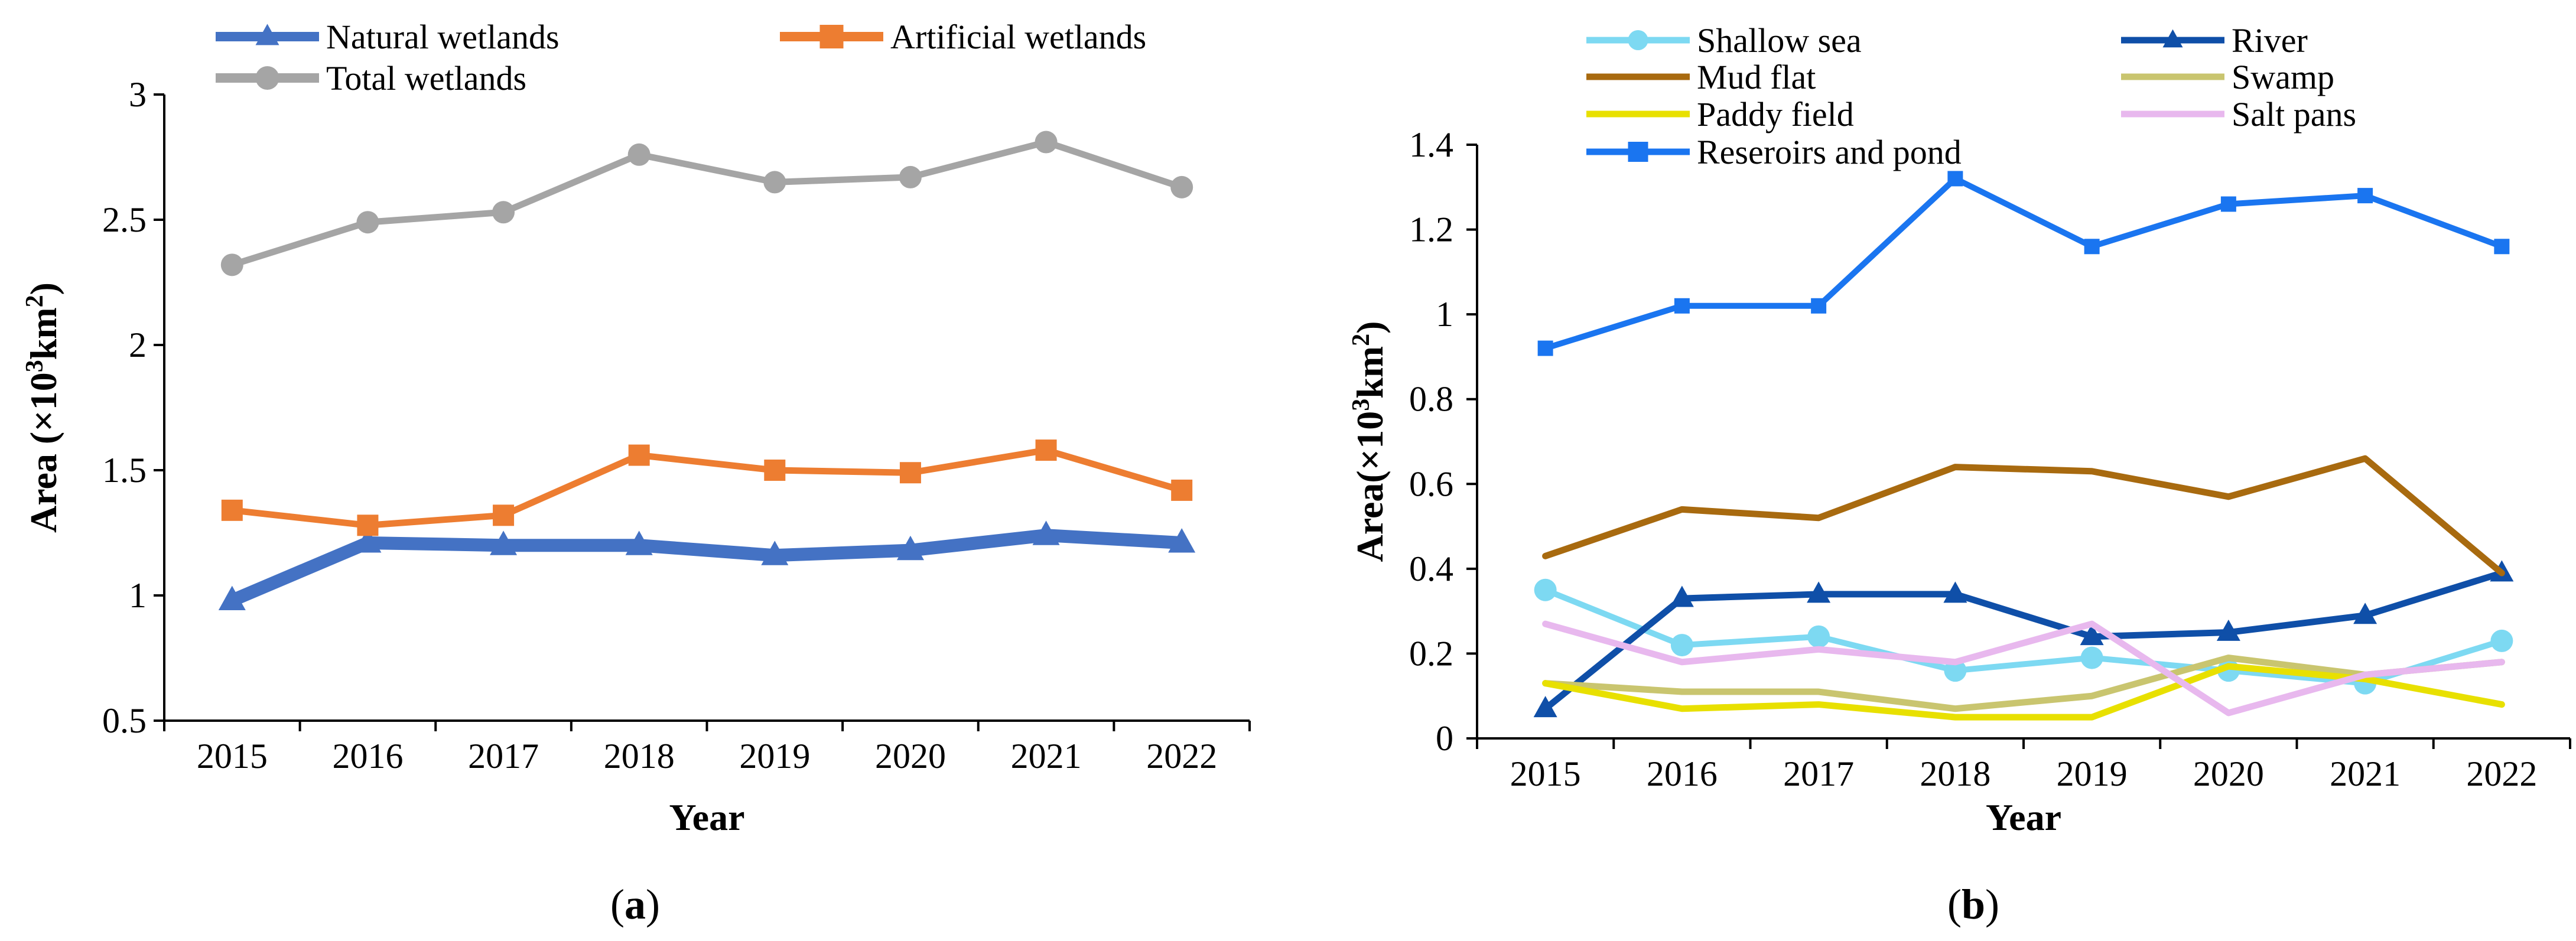 This screenshot has width=2576, height=941. Describe the element at coordinates (2214, 40) in the screenshot. I see `legend-item-river: River` at that location.